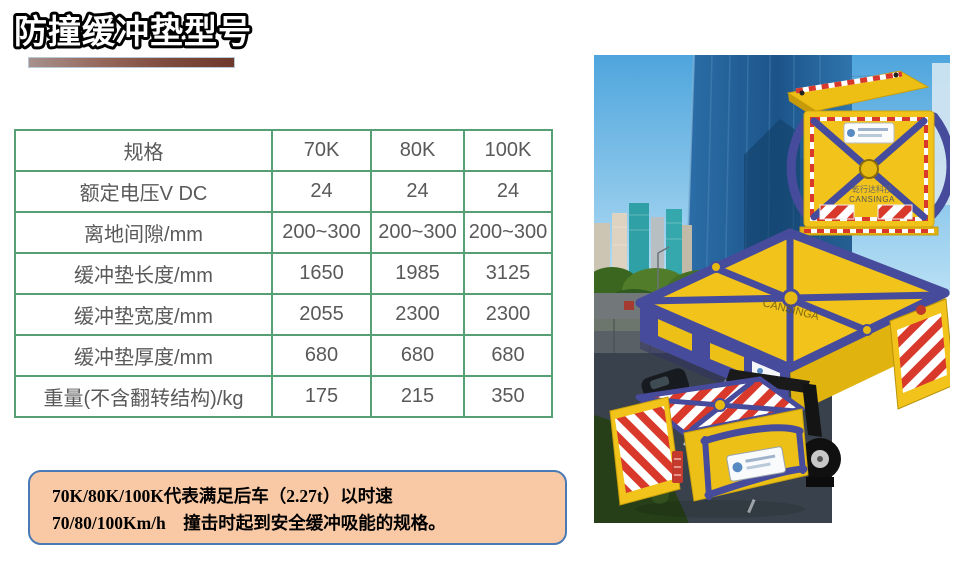 The height and width of the screenshot is (572, 954). I want to click on table-row: 缓冲垫宽度/mm 2055 2300 2300, so click(283, 314).